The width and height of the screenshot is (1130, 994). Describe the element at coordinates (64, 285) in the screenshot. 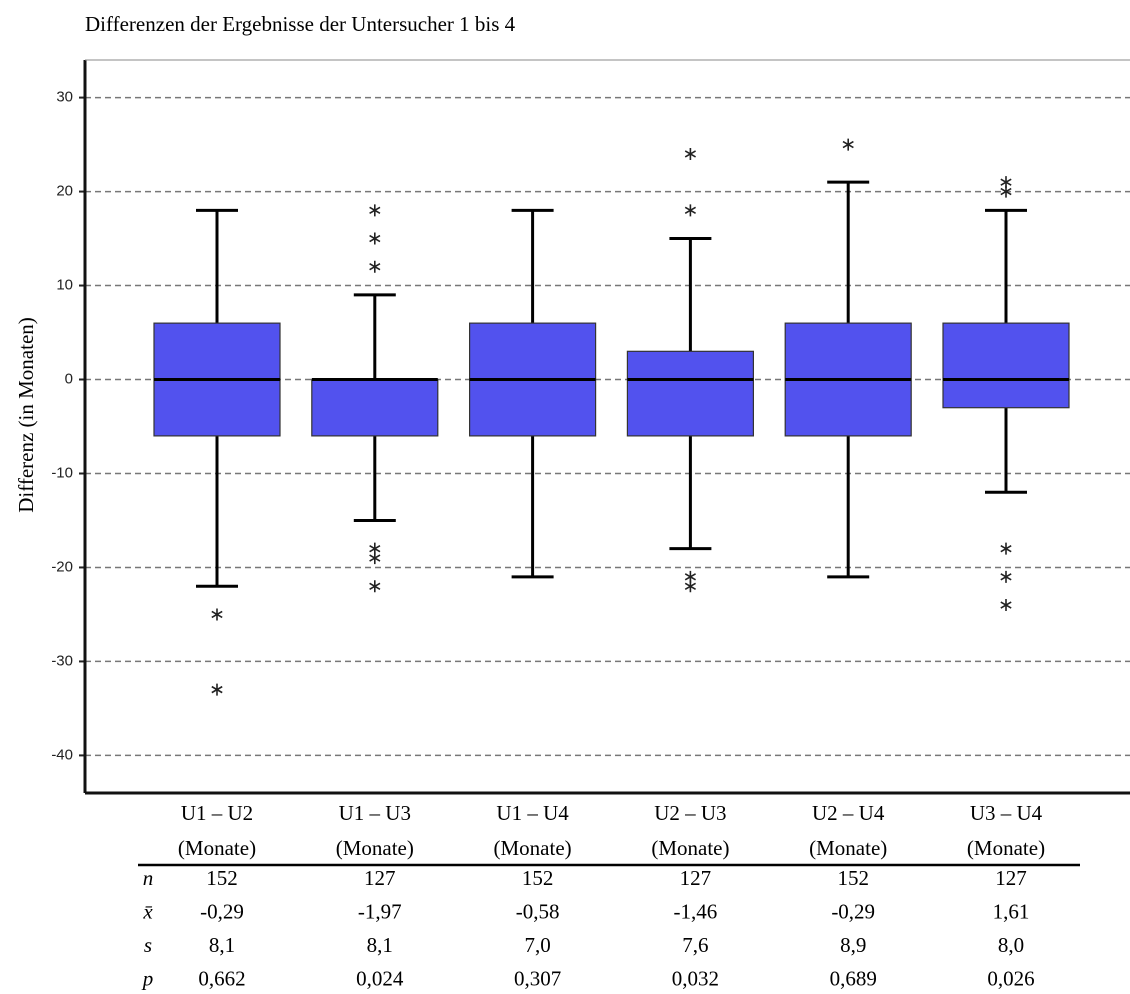

I see `y-tick-label: 10` at that location.